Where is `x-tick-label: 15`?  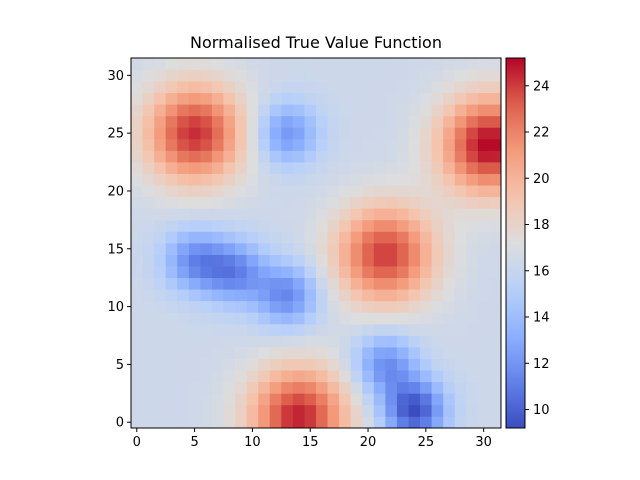
x-tick-label: 15 is located at coordinates (310, 442).